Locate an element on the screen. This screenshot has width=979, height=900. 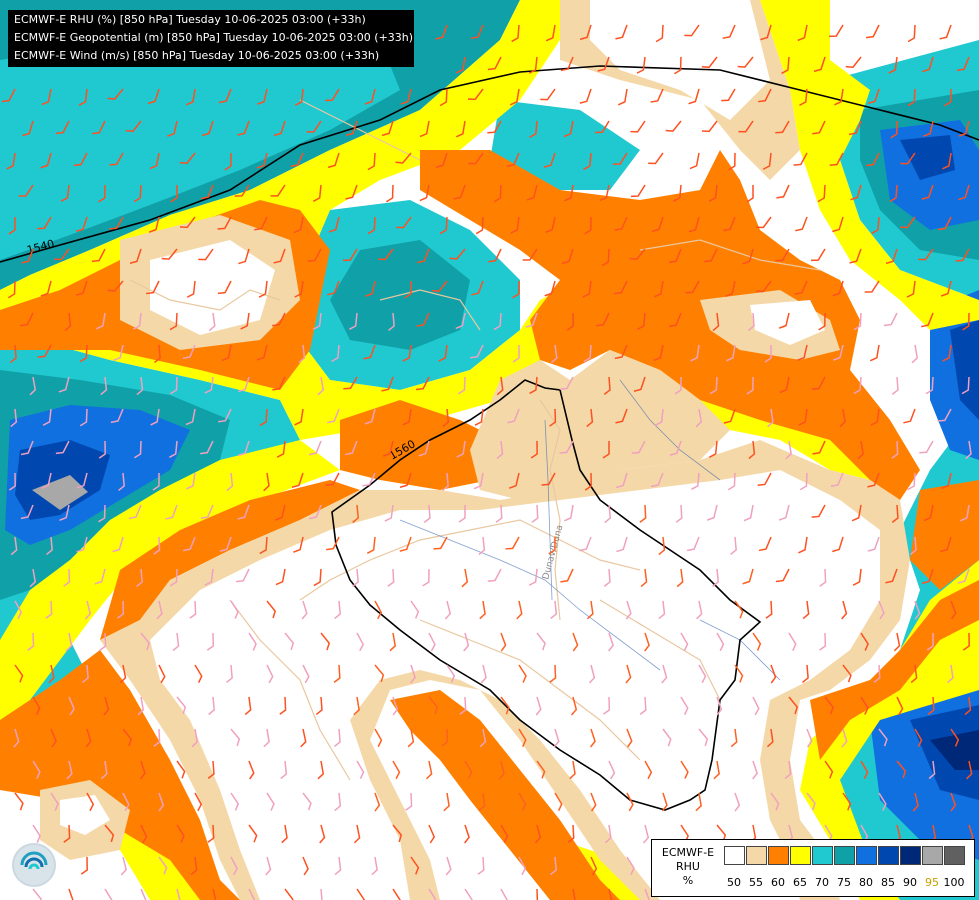
legend-tick-label: 65 is located at coordinates (800, 882).